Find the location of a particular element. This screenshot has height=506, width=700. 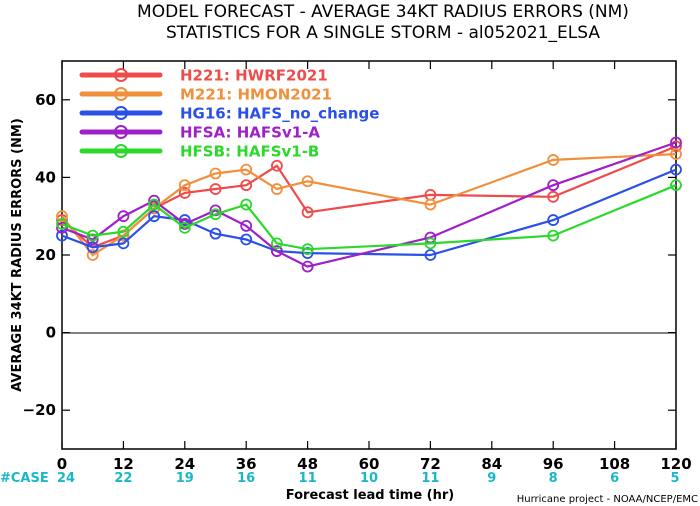

x-tick-label: 48 is located at coordinates (307, 464).